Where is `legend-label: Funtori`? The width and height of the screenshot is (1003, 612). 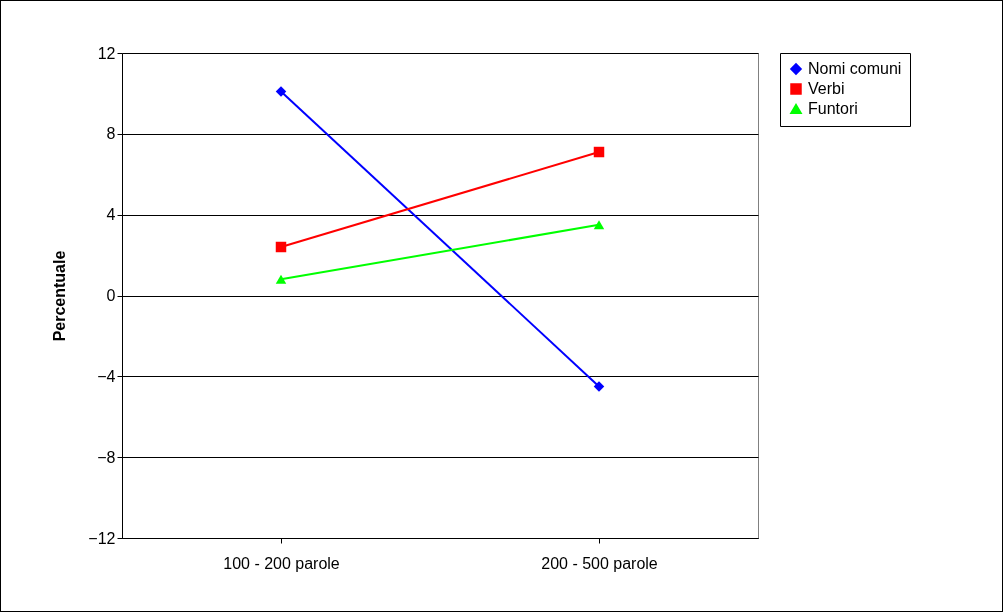
legend-label: Funtori is located at coordinates (833, 108).